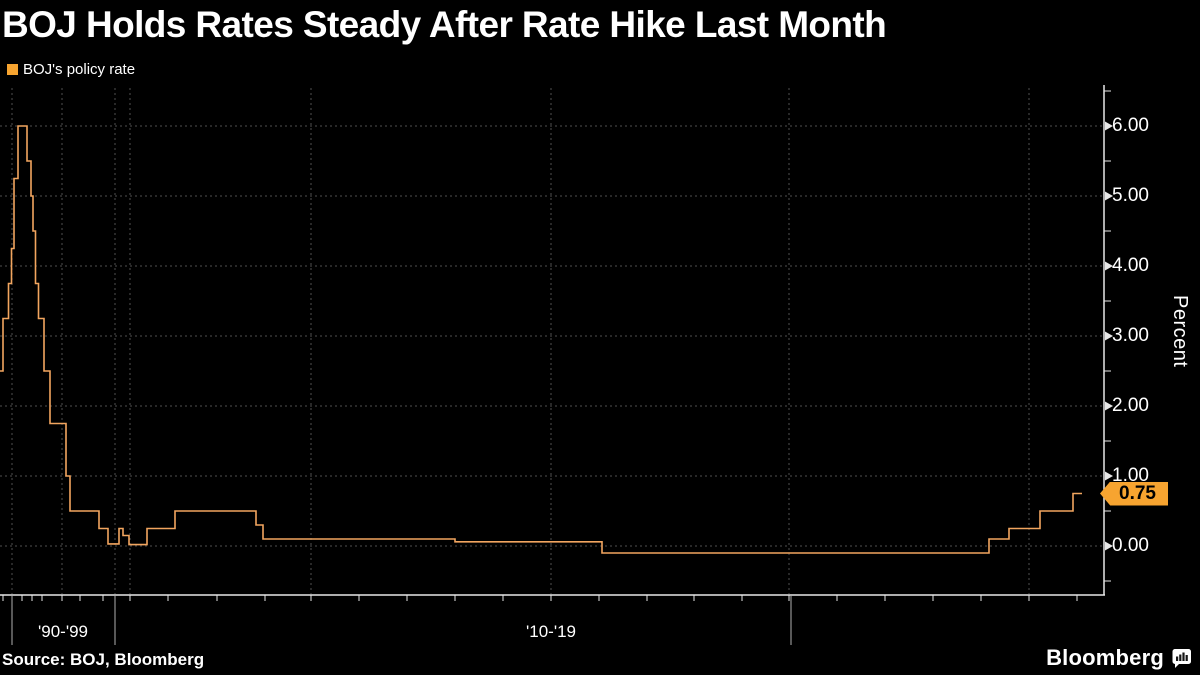  I want to click on y-axis-label: 4.00, so click(1130, 265).